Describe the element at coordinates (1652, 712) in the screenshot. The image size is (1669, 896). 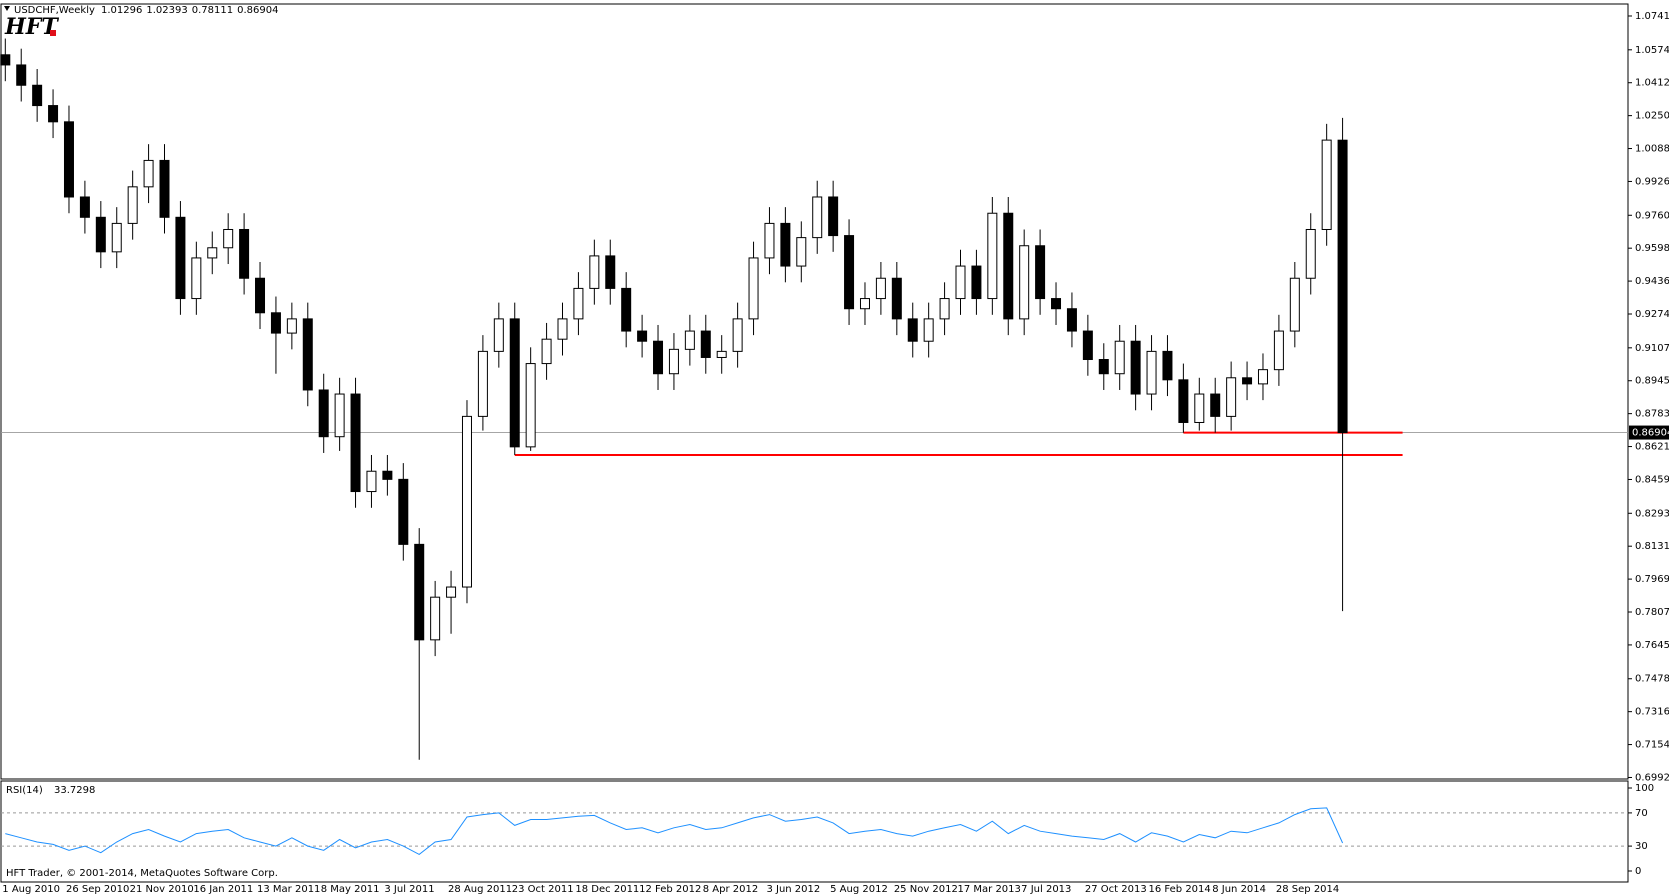
I see `y-tick-label: 0.73165` at that location.